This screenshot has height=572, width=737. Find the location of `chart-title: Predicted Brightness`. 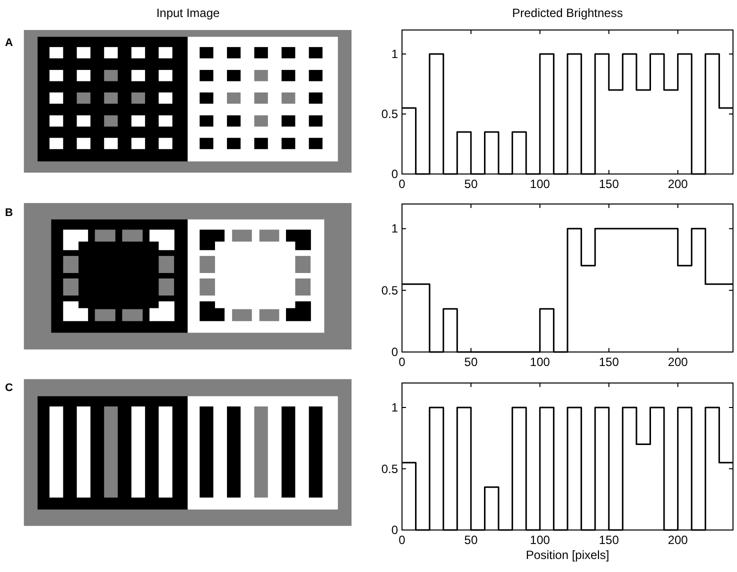

chart-title: Predicted Brightness is located at coordinates (567, 13).